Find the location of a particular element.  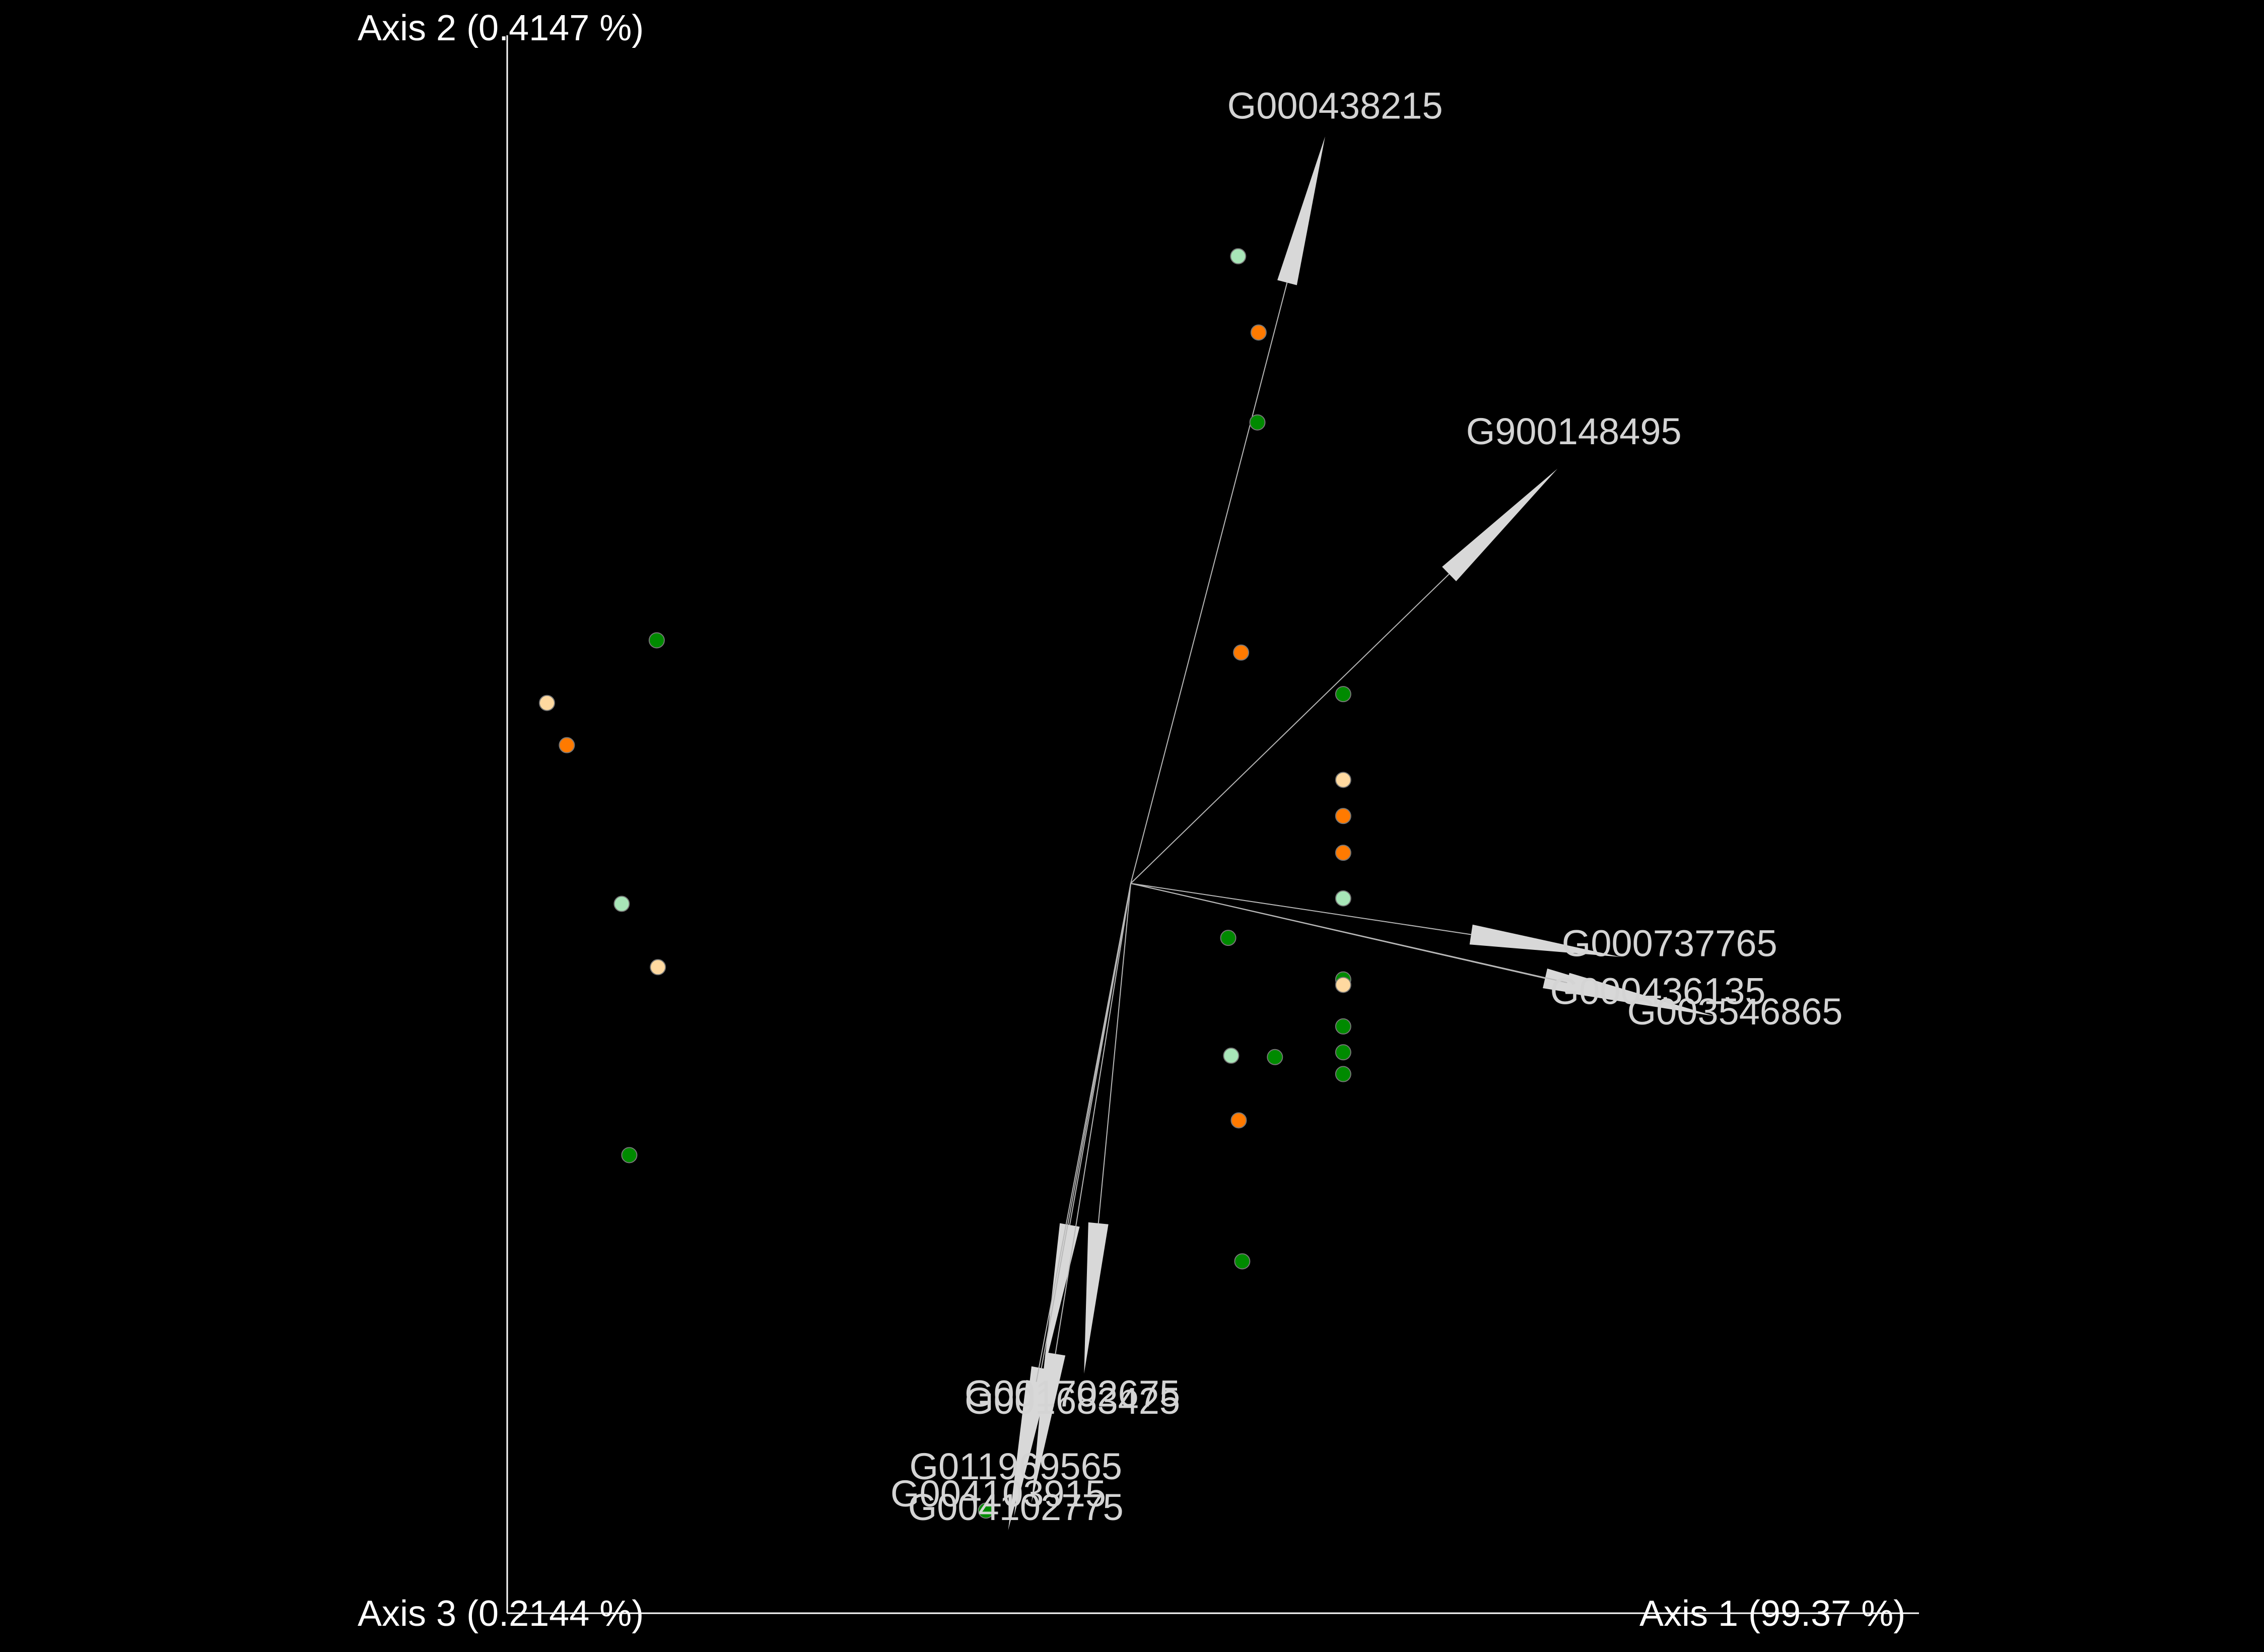

vector-label-0: G000438215 is located at coordinates (1335, 106).